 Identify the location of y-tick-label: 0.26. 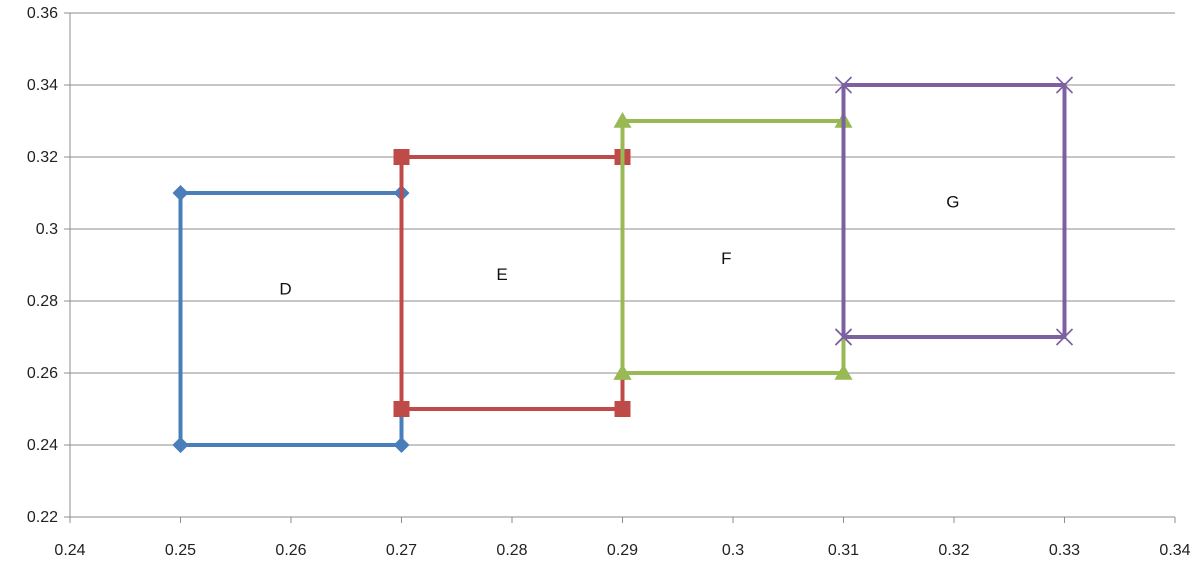
(42, 373).